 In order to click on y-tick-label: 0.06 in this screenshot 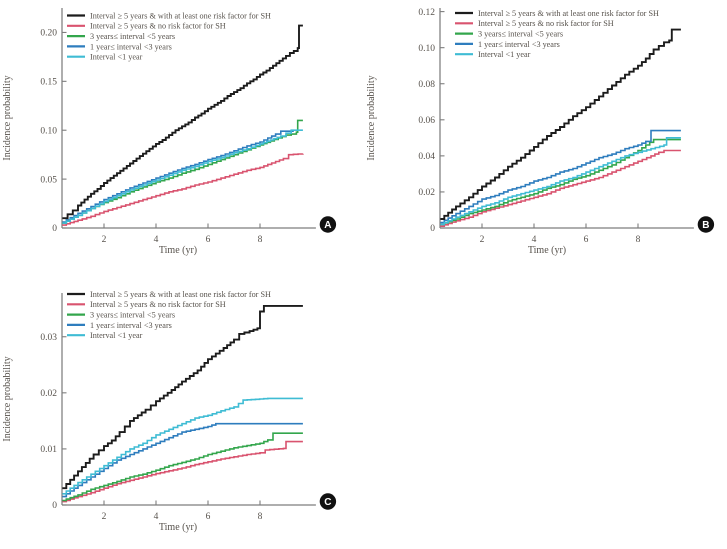, I will do `click(426, 121)`.